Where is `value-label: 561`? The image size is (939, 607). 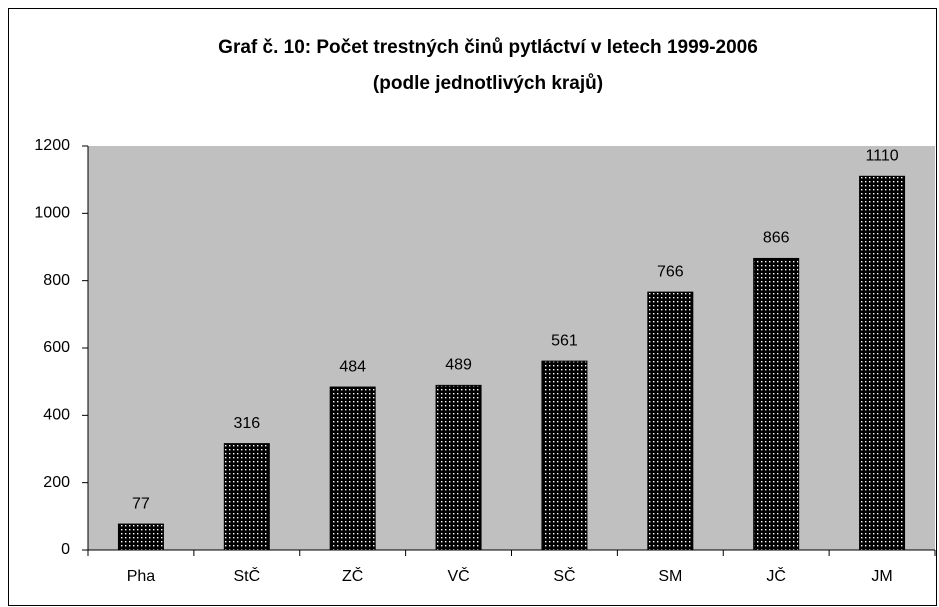
value-label: 561 is located at coordinates (564, 340).